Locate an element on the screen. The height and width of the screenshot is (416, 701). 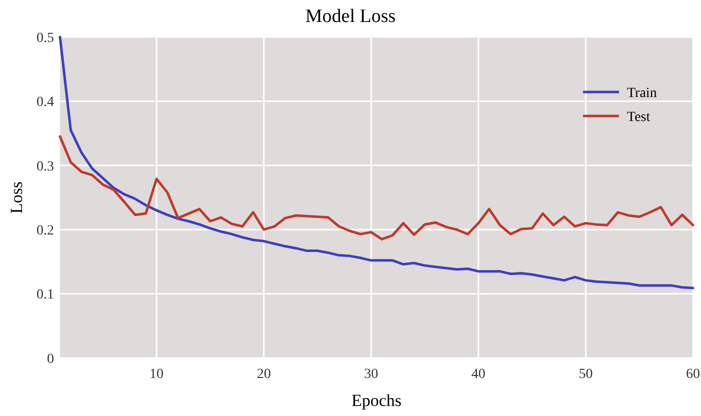
y-tick-label: 0.4 is located at coordinates (45, 102).